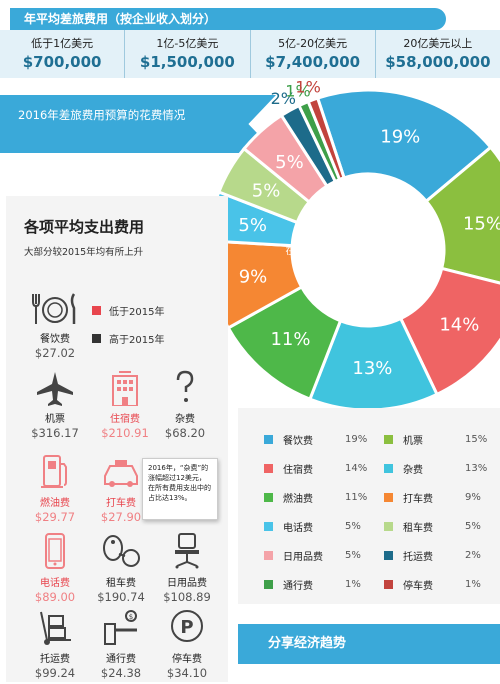  What do you see at coordinates (442, 497) in the screenshot?
I see `legend-item: 打车费 9%` at bounding box center [442, 497].